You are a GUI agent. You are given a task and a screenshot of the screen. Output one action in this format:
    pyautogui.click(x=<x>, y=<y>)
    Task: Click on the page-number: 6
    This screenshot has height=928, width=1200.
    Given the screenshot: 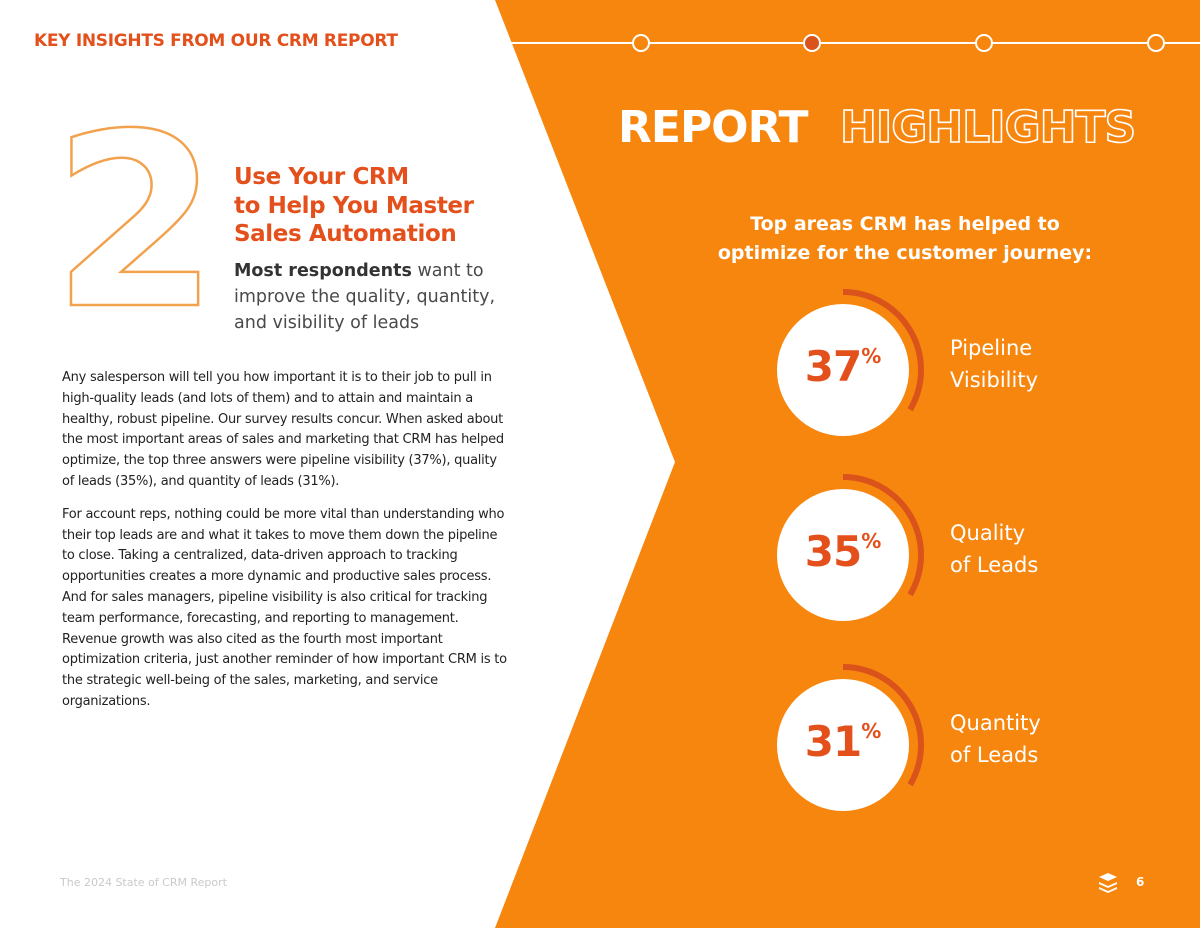 What is the action you would take?
    pyautogui.click(x=1140, y=882)
    